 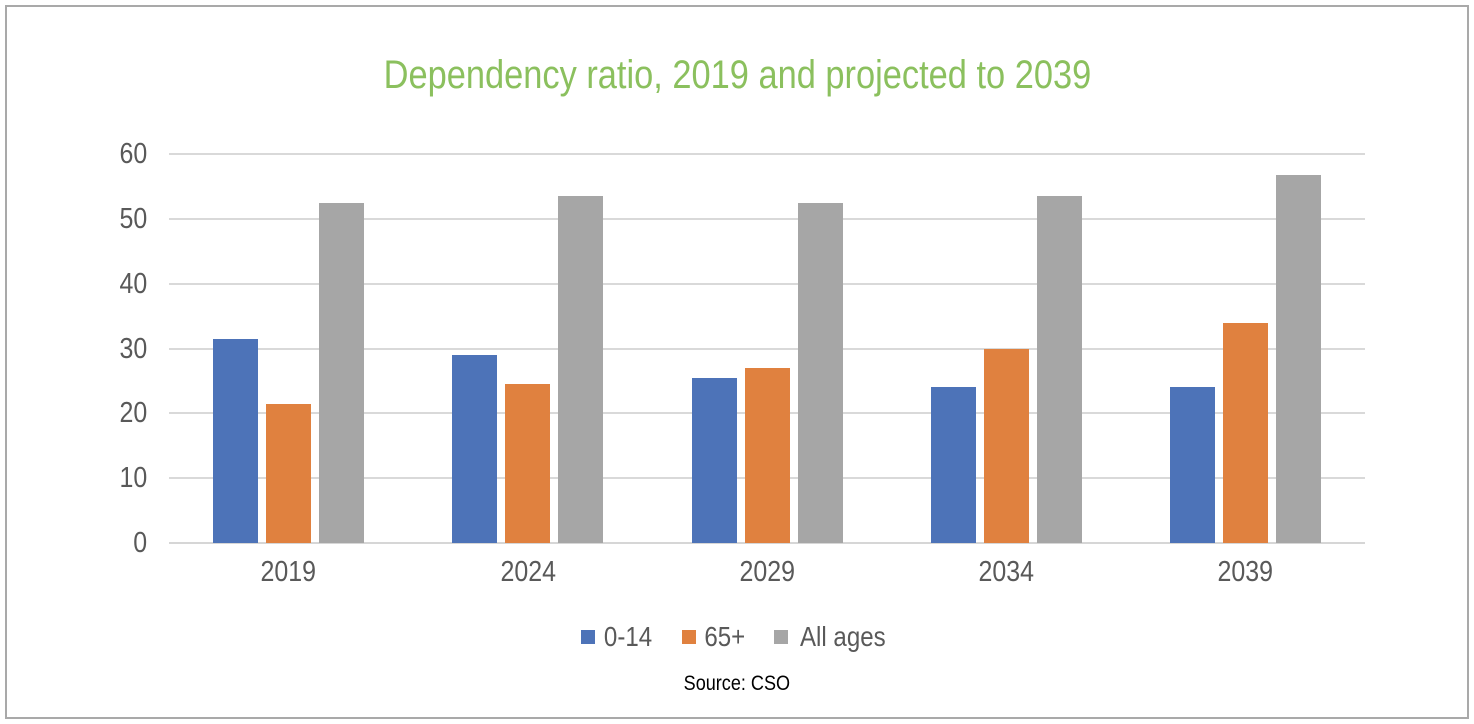 I want to click on y-tick-label: 60, so click(x=97, y=154).